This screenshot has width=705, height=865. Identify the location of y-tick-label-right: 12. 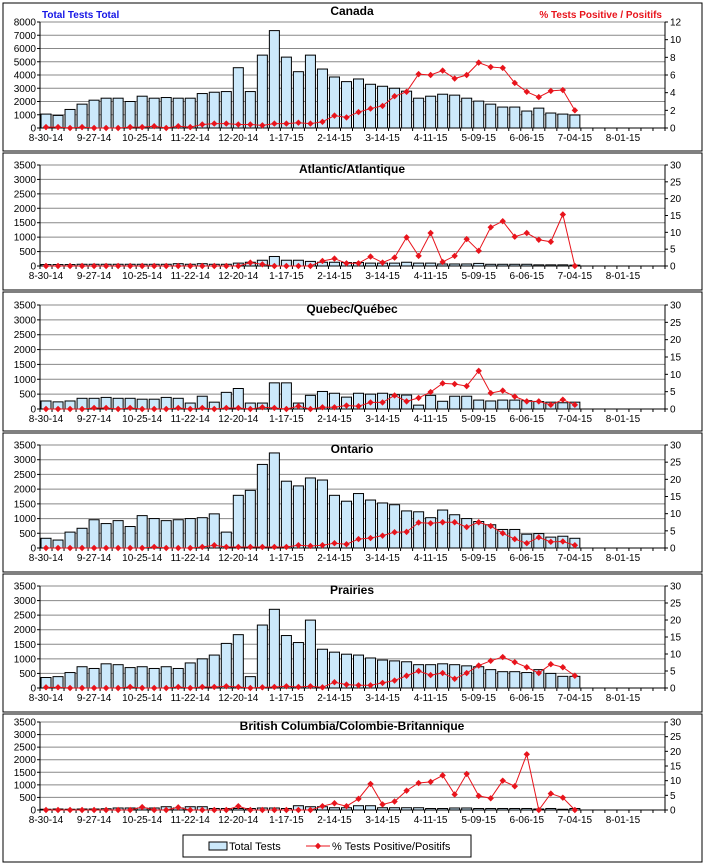
(676, 23).